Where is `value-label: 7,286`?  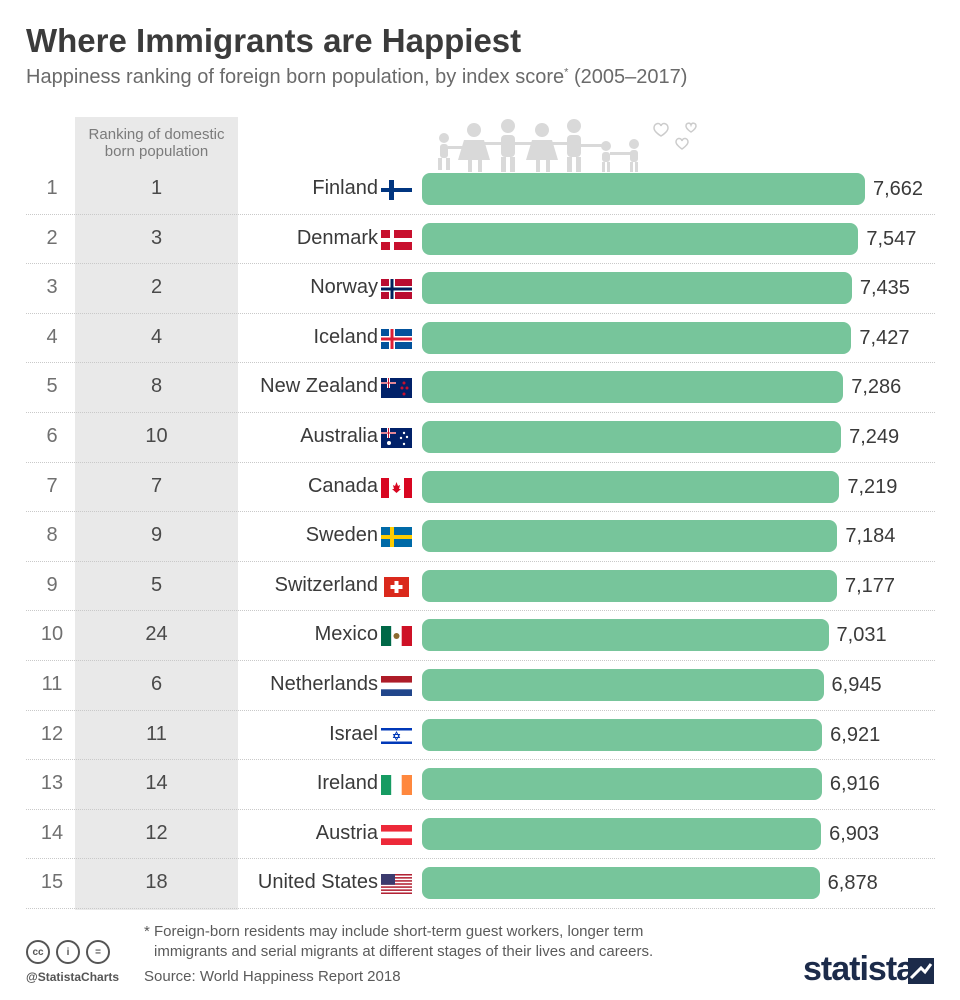
value-label: 7,286 is located at coordinates (876, 387).